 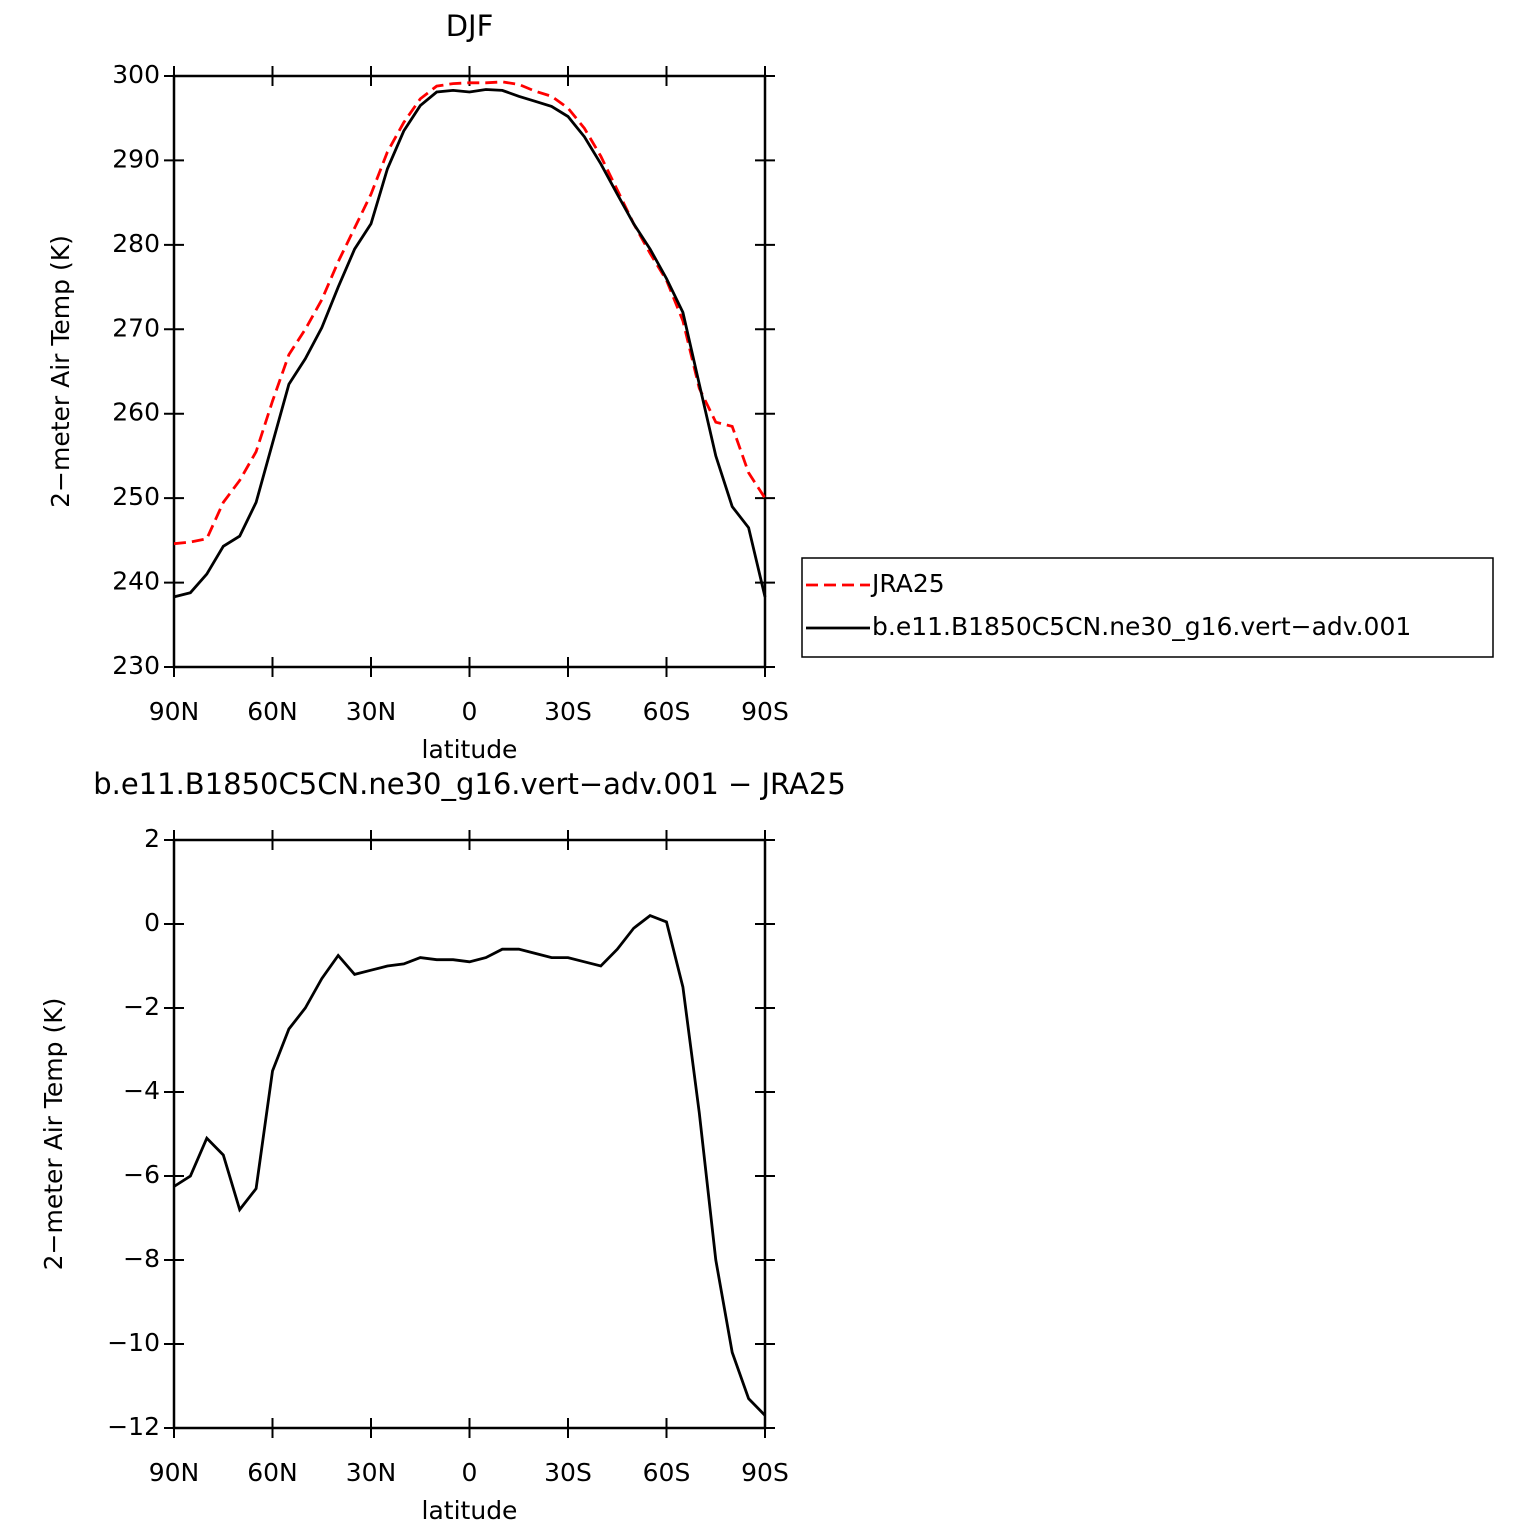 I want to click on y-tick-label: 300, so click(x=136, y=74).